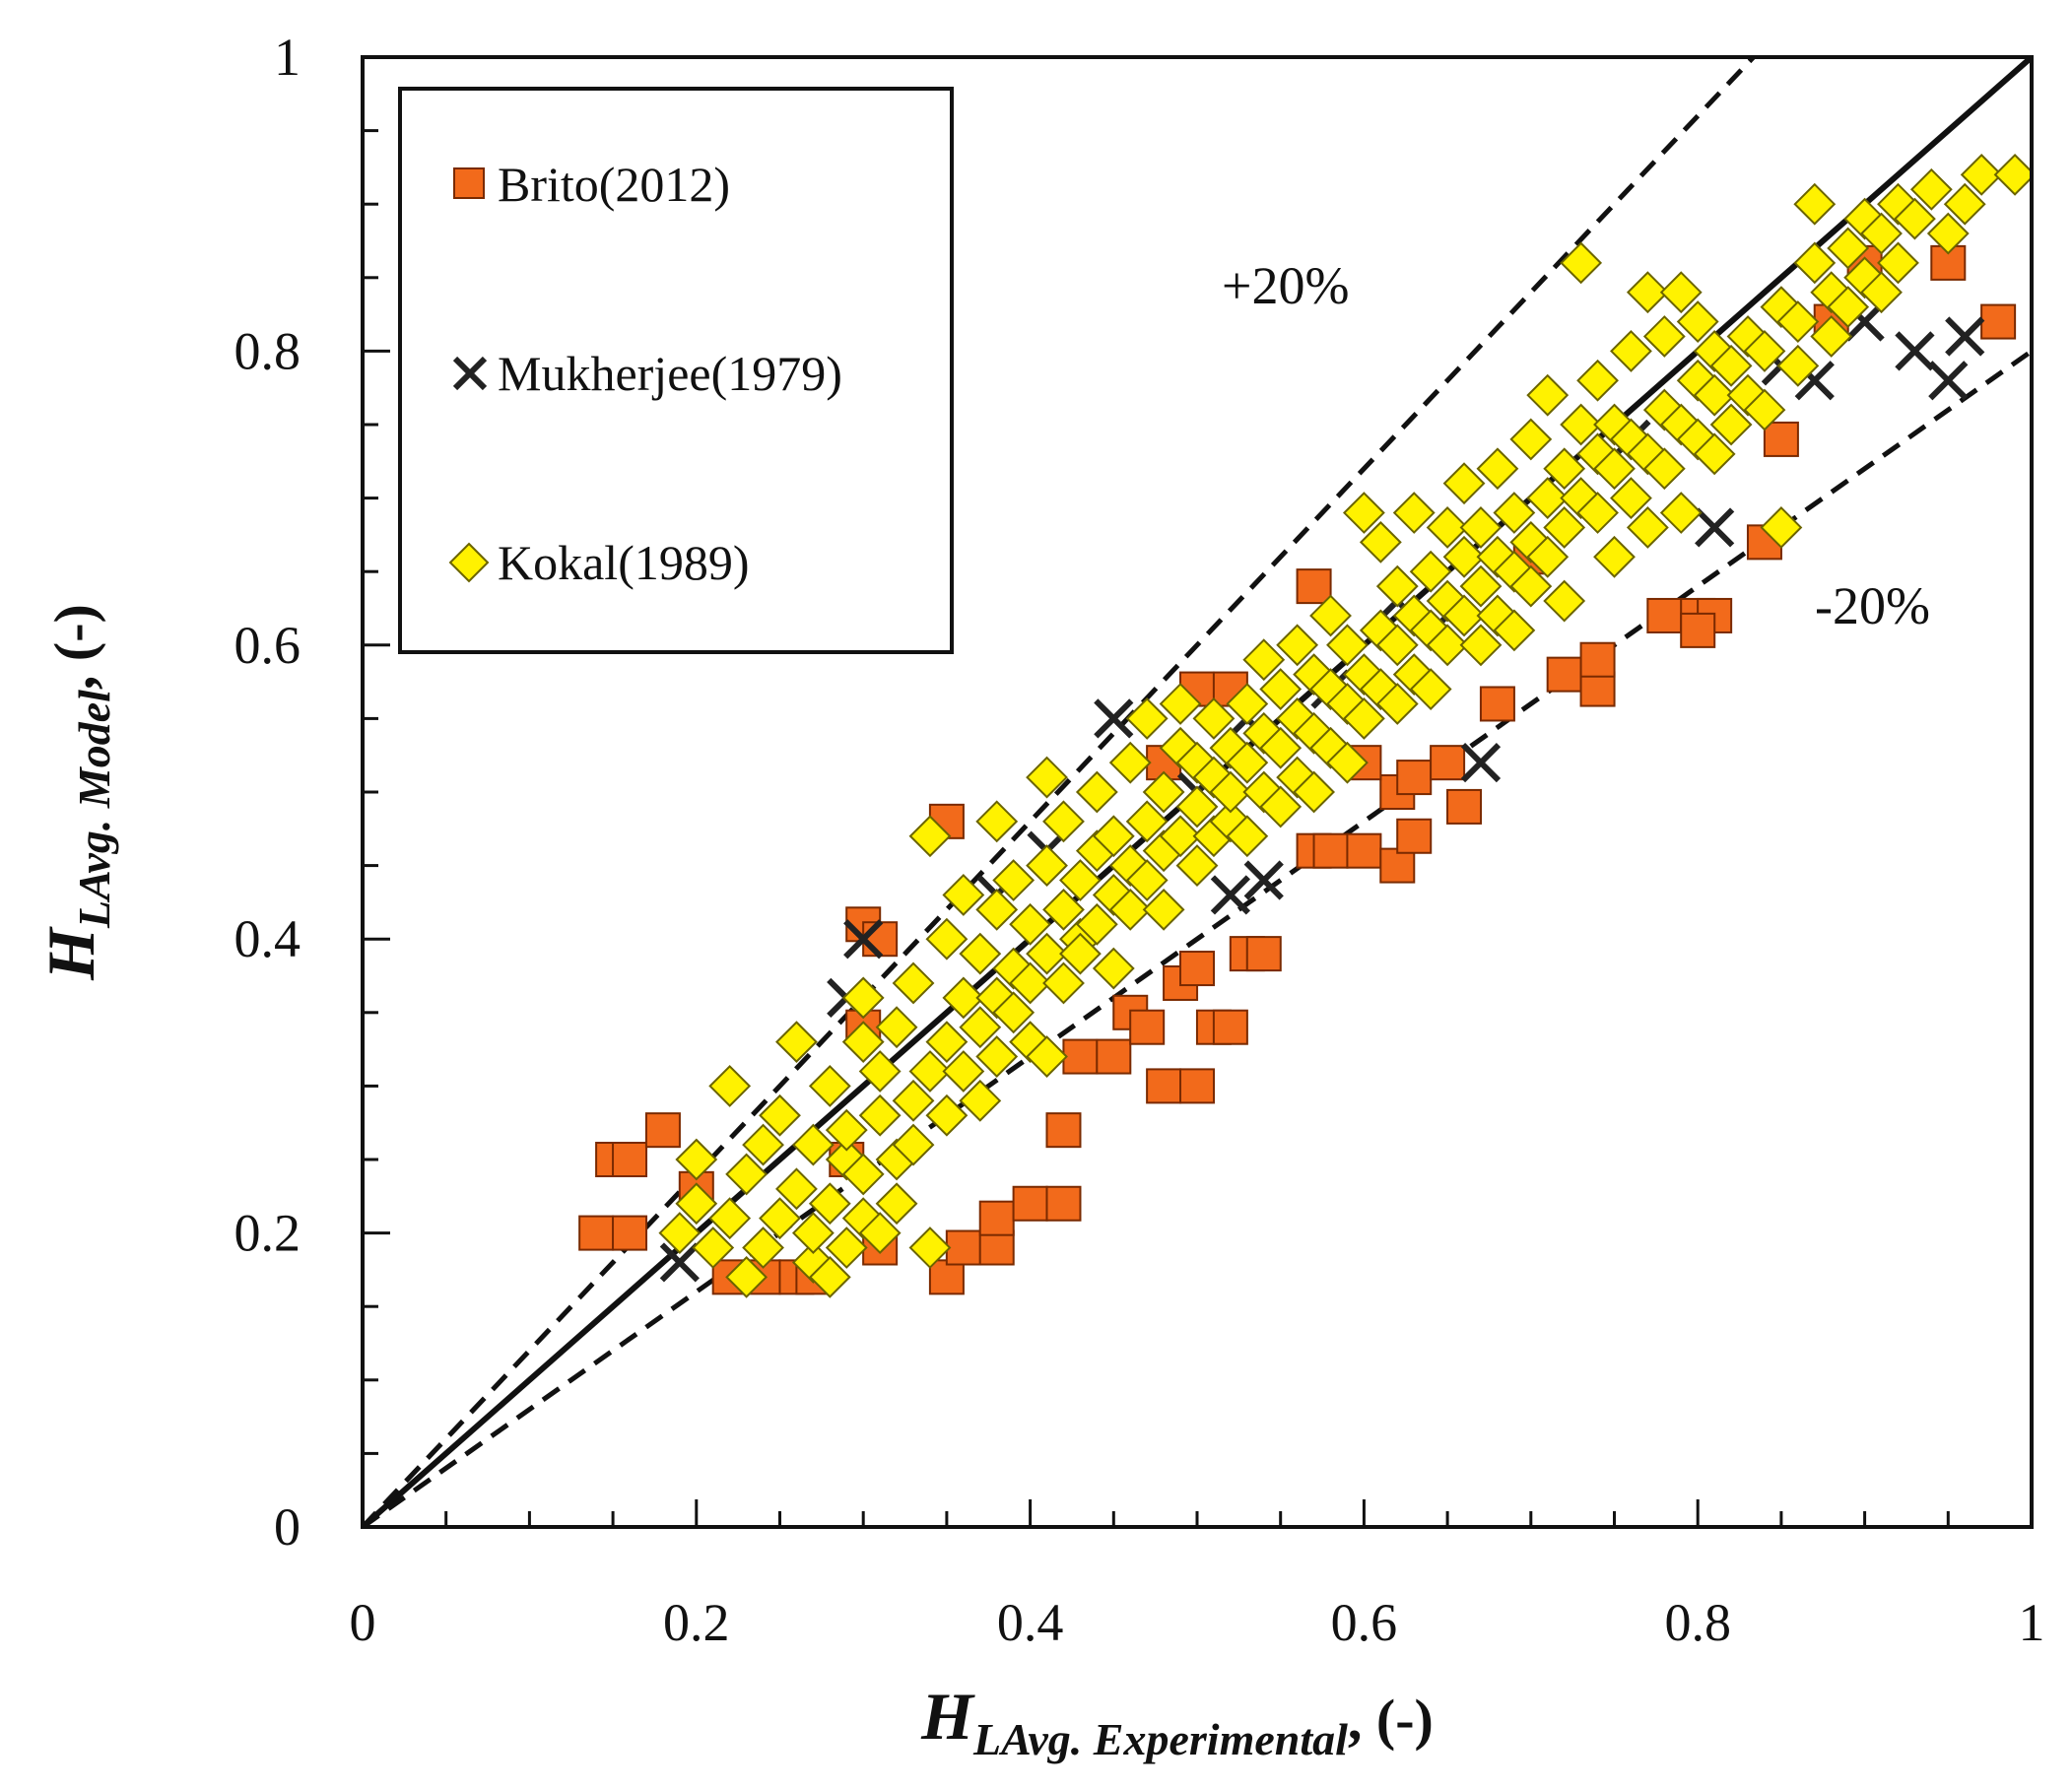 The image size is (2072, 1790). Describe the element at coordinates (2032, 1622) in the screenshot. I see `x-tick-label: 1` at that location.